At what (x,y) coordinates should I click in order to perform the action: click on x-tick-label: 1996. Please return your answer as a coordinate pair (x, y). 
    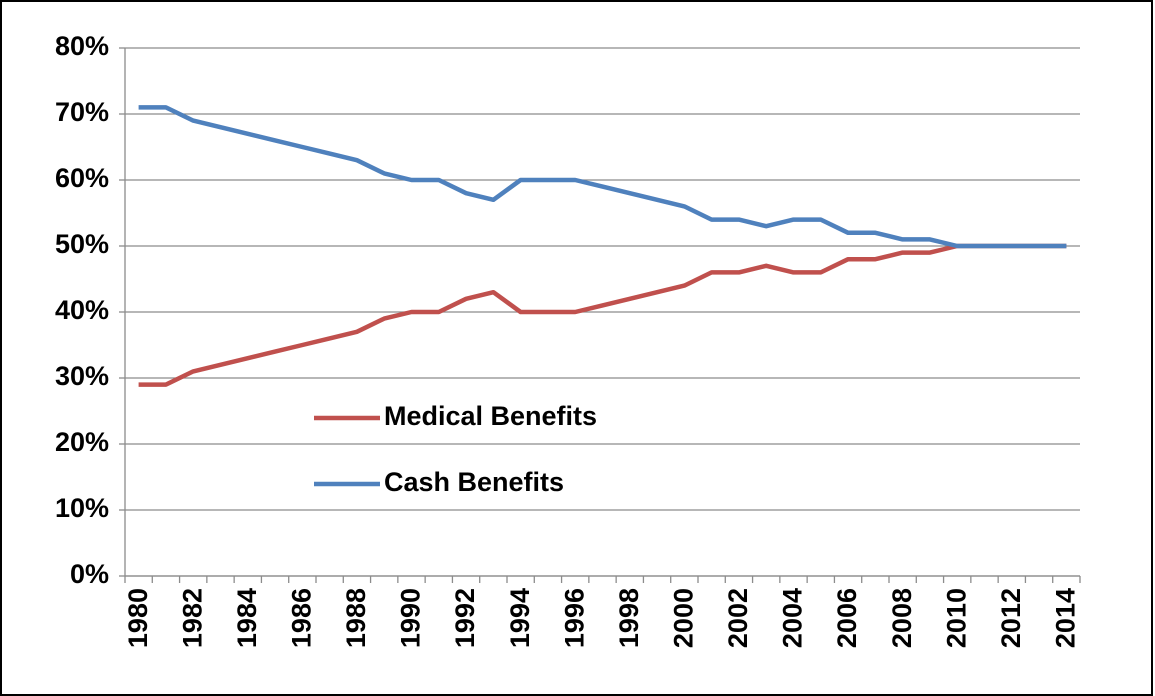
    Looking at the image, I should click on (574, 618).